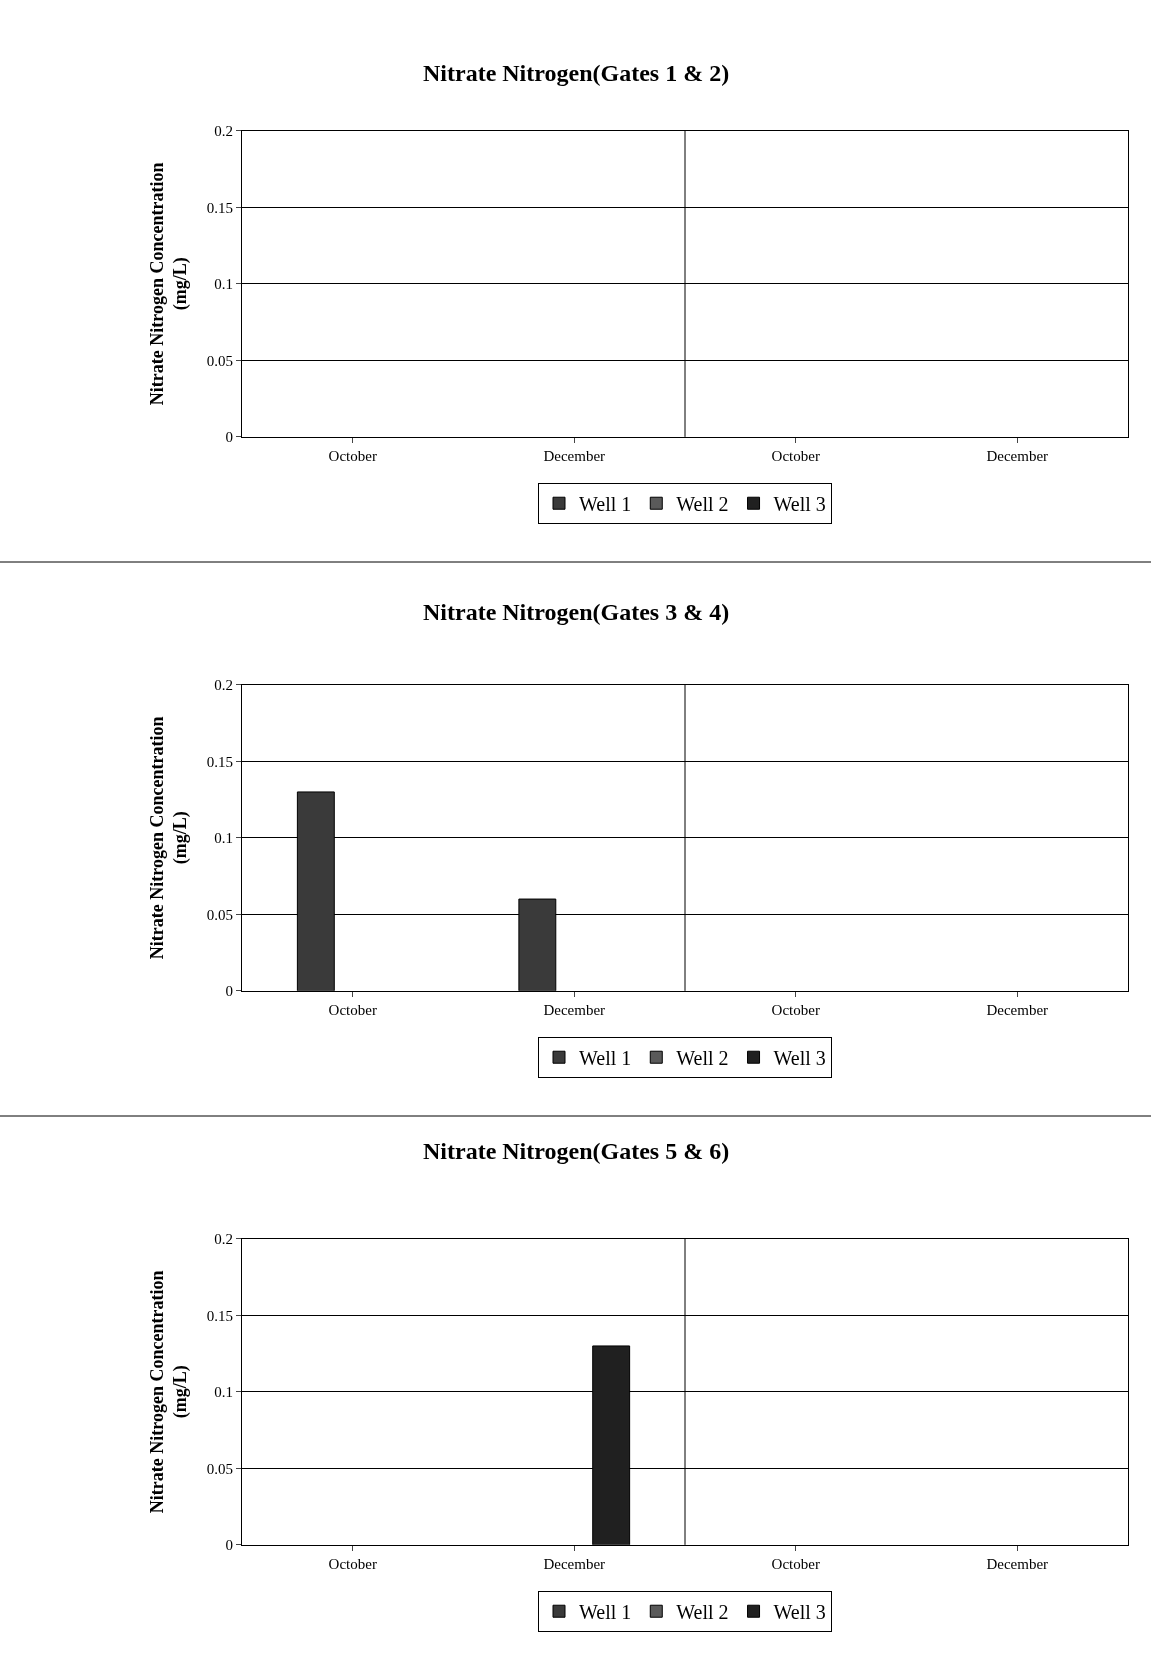 Image resolution: width=1151 pixels, height=1678 pixels. What do you see at coordinates (576, 73) in the screenshot?
I see `chart-title: Nitrate Nitrogen(Gates 1 & 2)` at bounding box center [576, 73].